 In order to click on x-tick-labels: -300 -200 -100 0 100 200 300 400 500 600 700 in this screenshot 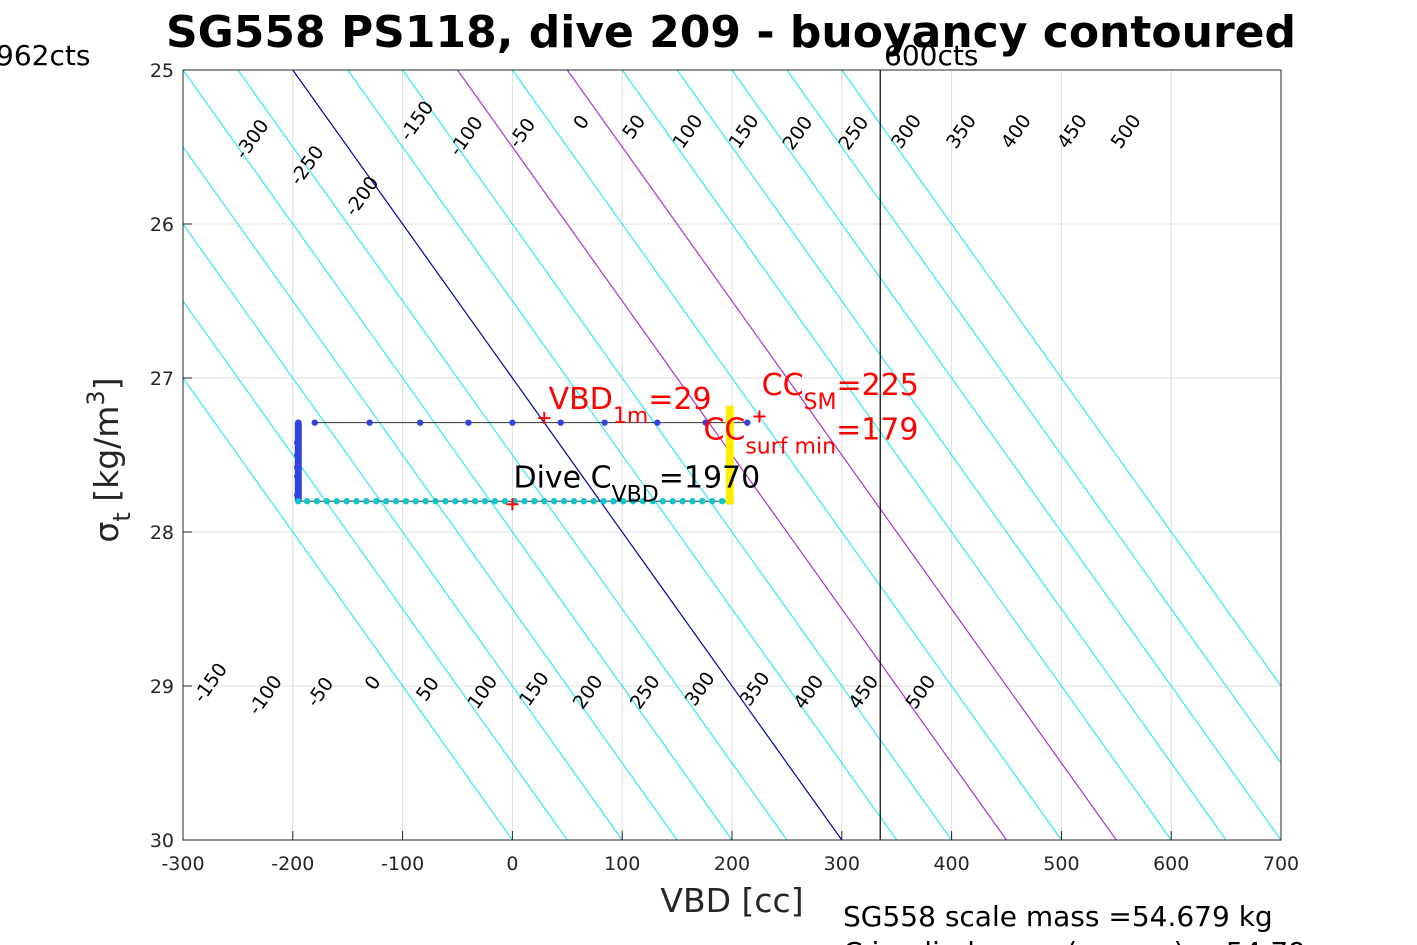, I will do `click(730, 853)`.